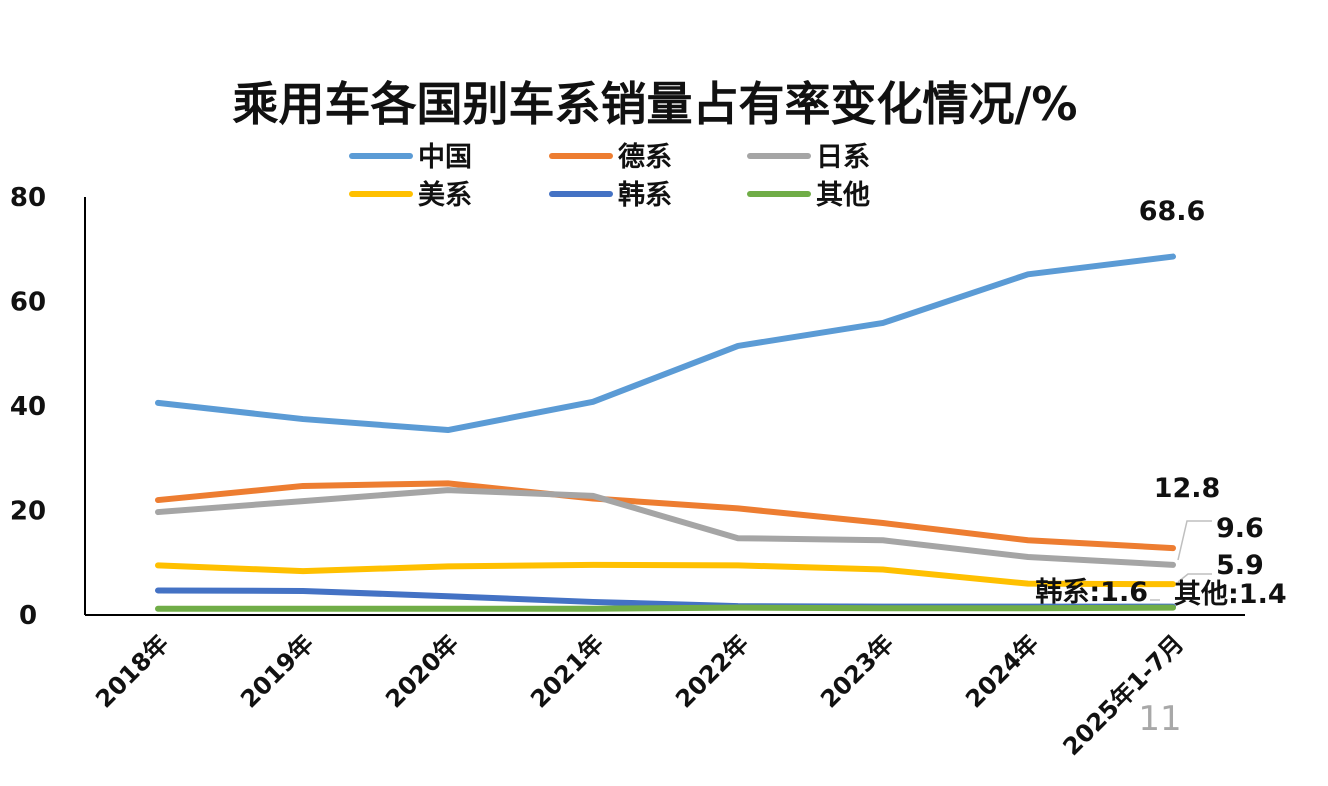 This screenshot has height=786, width=1328. I want to click on y-tick-label: 0, so click(28, 616).